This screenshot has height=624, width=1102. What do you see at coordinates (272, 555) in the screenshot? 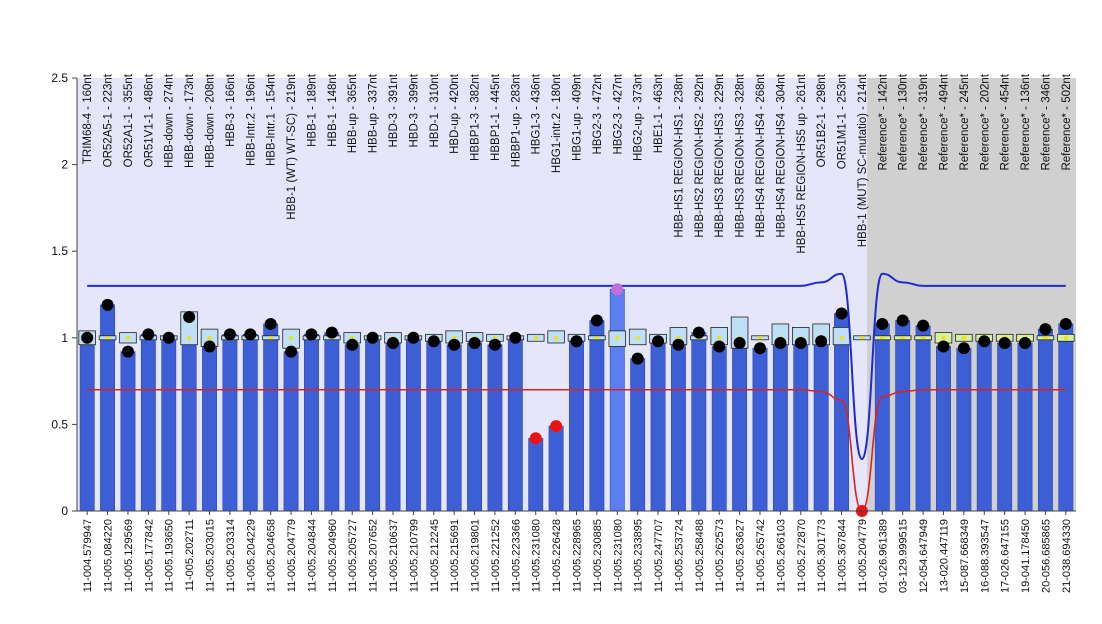
I see `x-tick-label: 11-005.204658` at bounding box center [272, 555].